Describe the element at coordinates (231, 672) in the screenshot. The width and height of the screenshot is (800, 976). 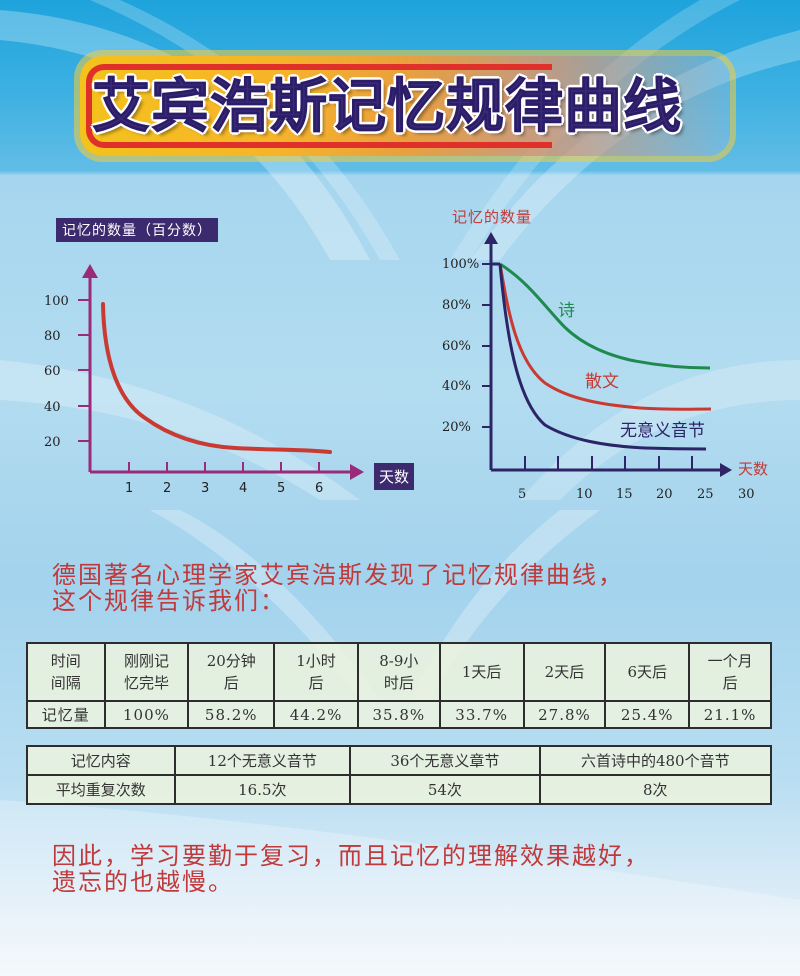
I see `table-header-cell: 20分钟后` at that location.